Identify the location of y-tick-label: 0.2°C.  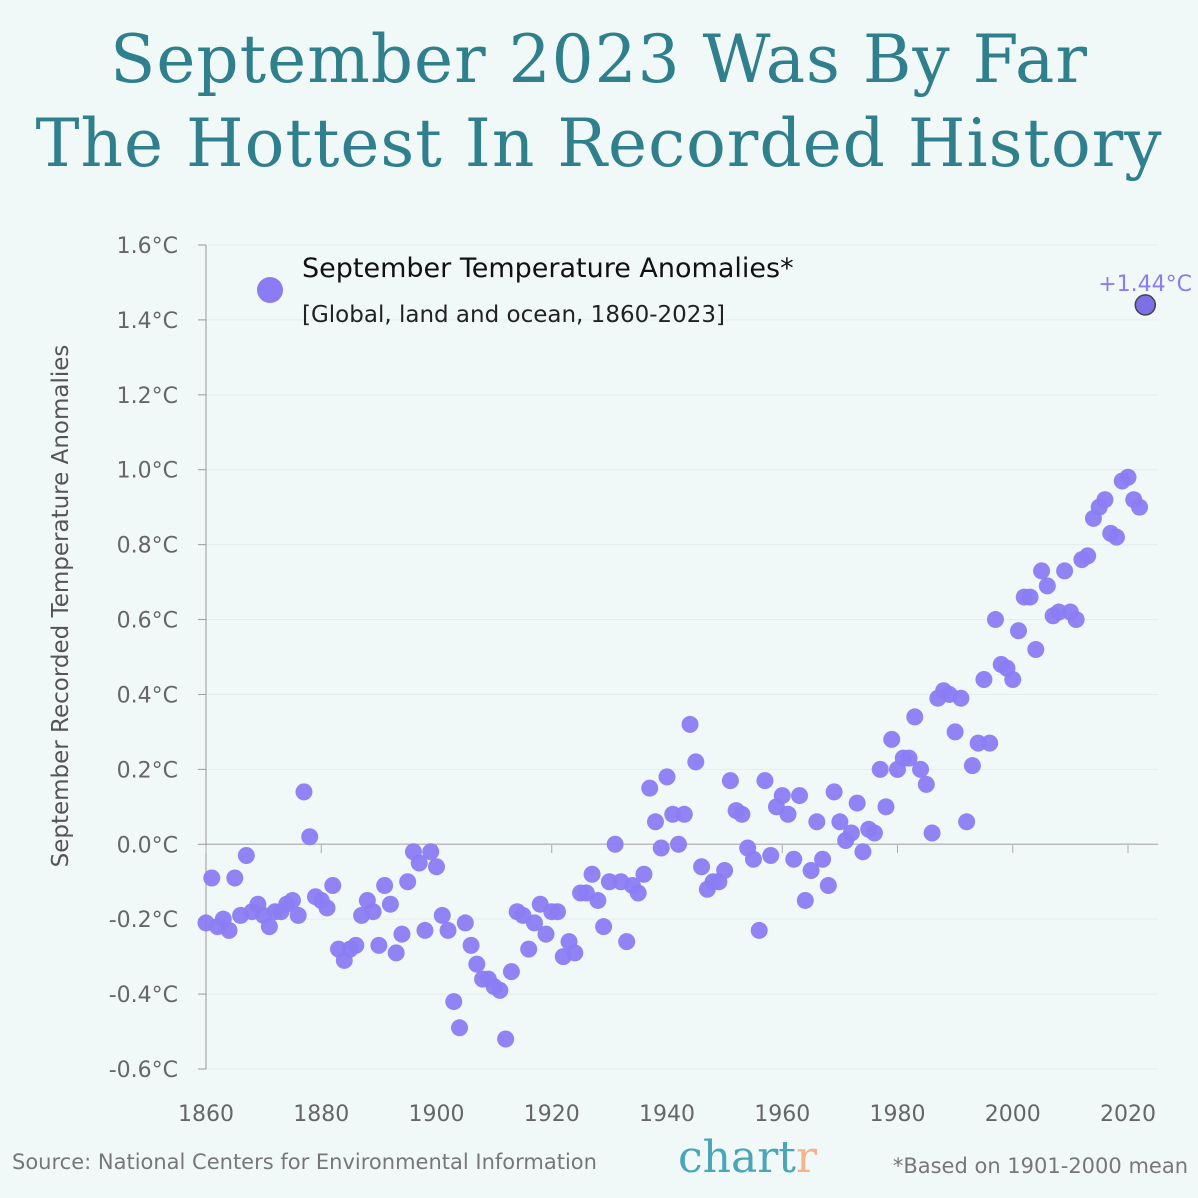
(147, 770).